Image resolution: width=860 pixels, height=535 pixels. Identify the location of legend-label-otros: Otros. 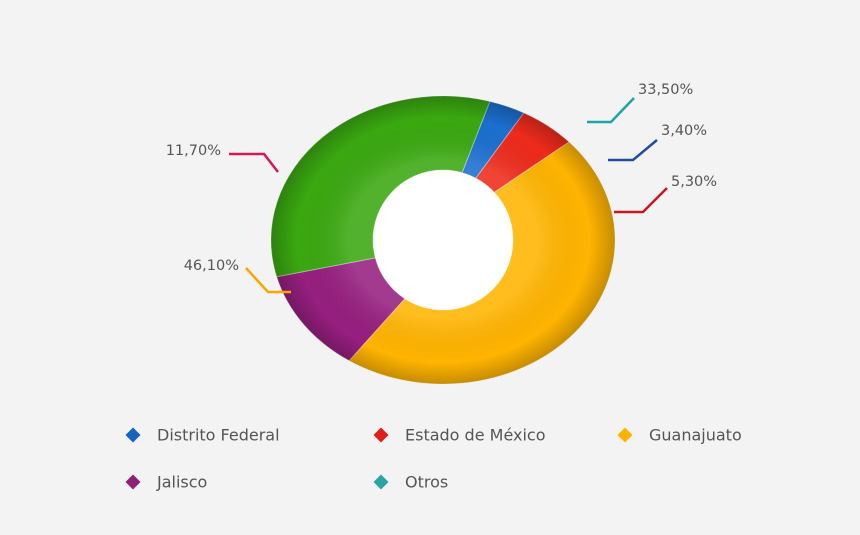
(426, 482).